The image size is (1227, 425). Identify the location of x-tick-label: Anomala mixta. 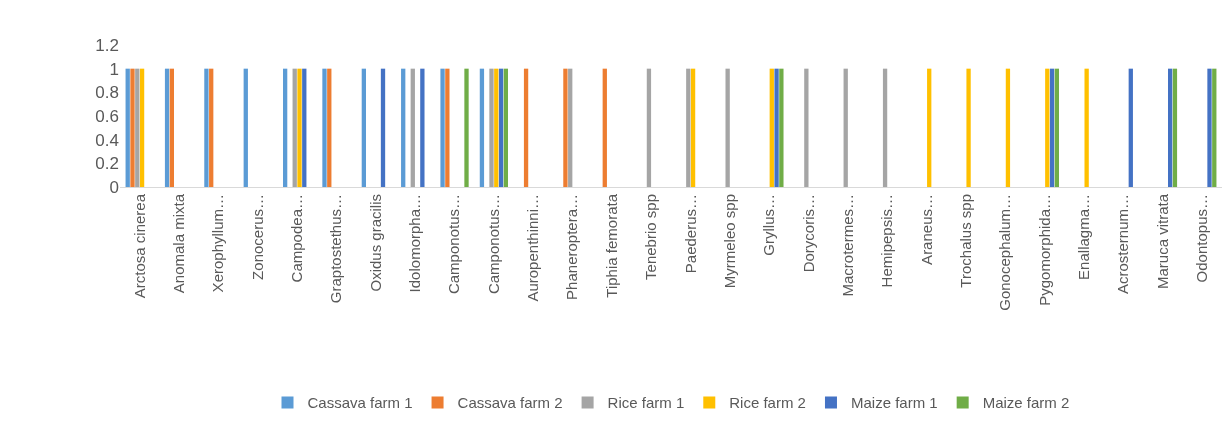
(178, 243).